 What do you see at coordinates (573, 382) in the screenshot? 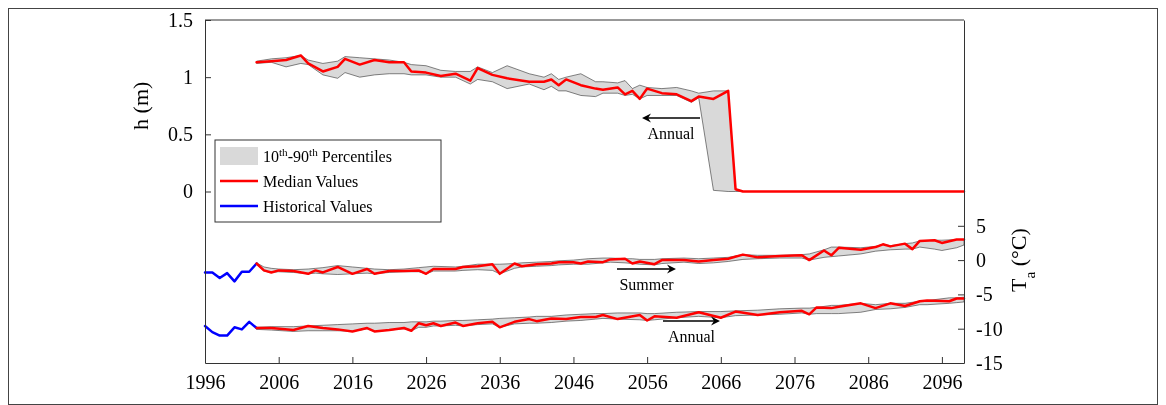
I see `x-tick-label: 2046` at bounding box center [573, 382].